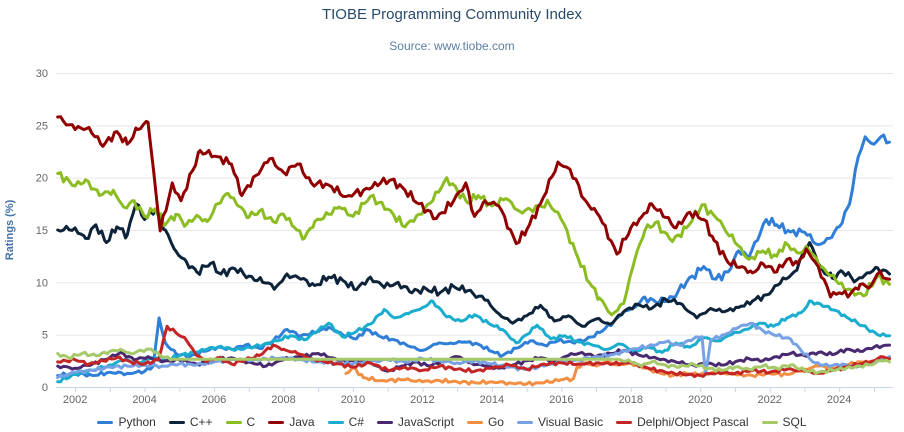 Image resolution: width=904 pixels, height=432 pixels. What do you see at coordinates (42, 126) in the screenshot?
I see `y-tick-label: 25` at bounding box center [42, 126].